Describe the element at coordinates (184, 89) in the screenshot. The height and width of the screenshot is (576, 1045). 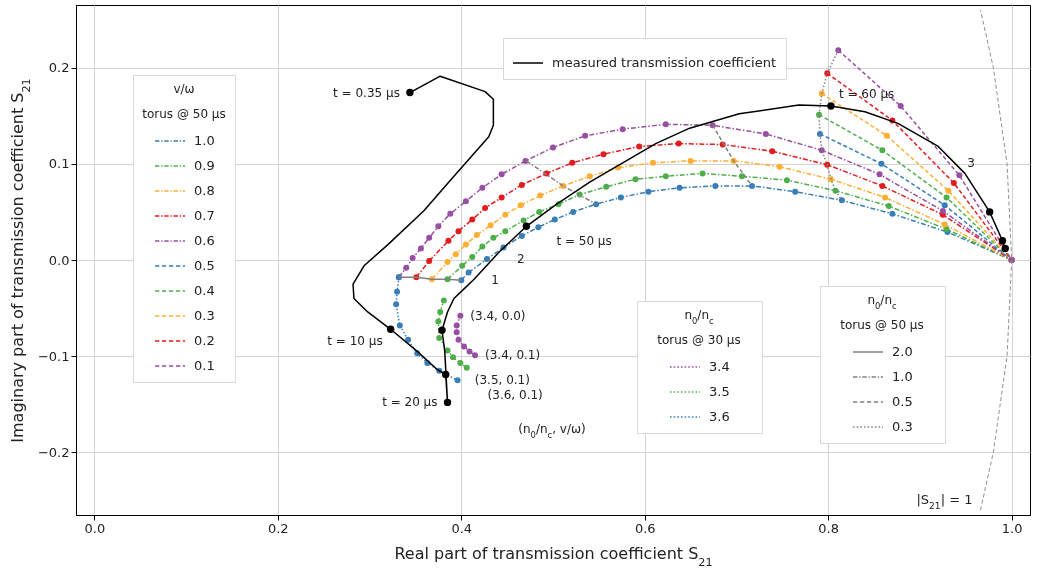
I see `legend-title: v/ω` at that location.